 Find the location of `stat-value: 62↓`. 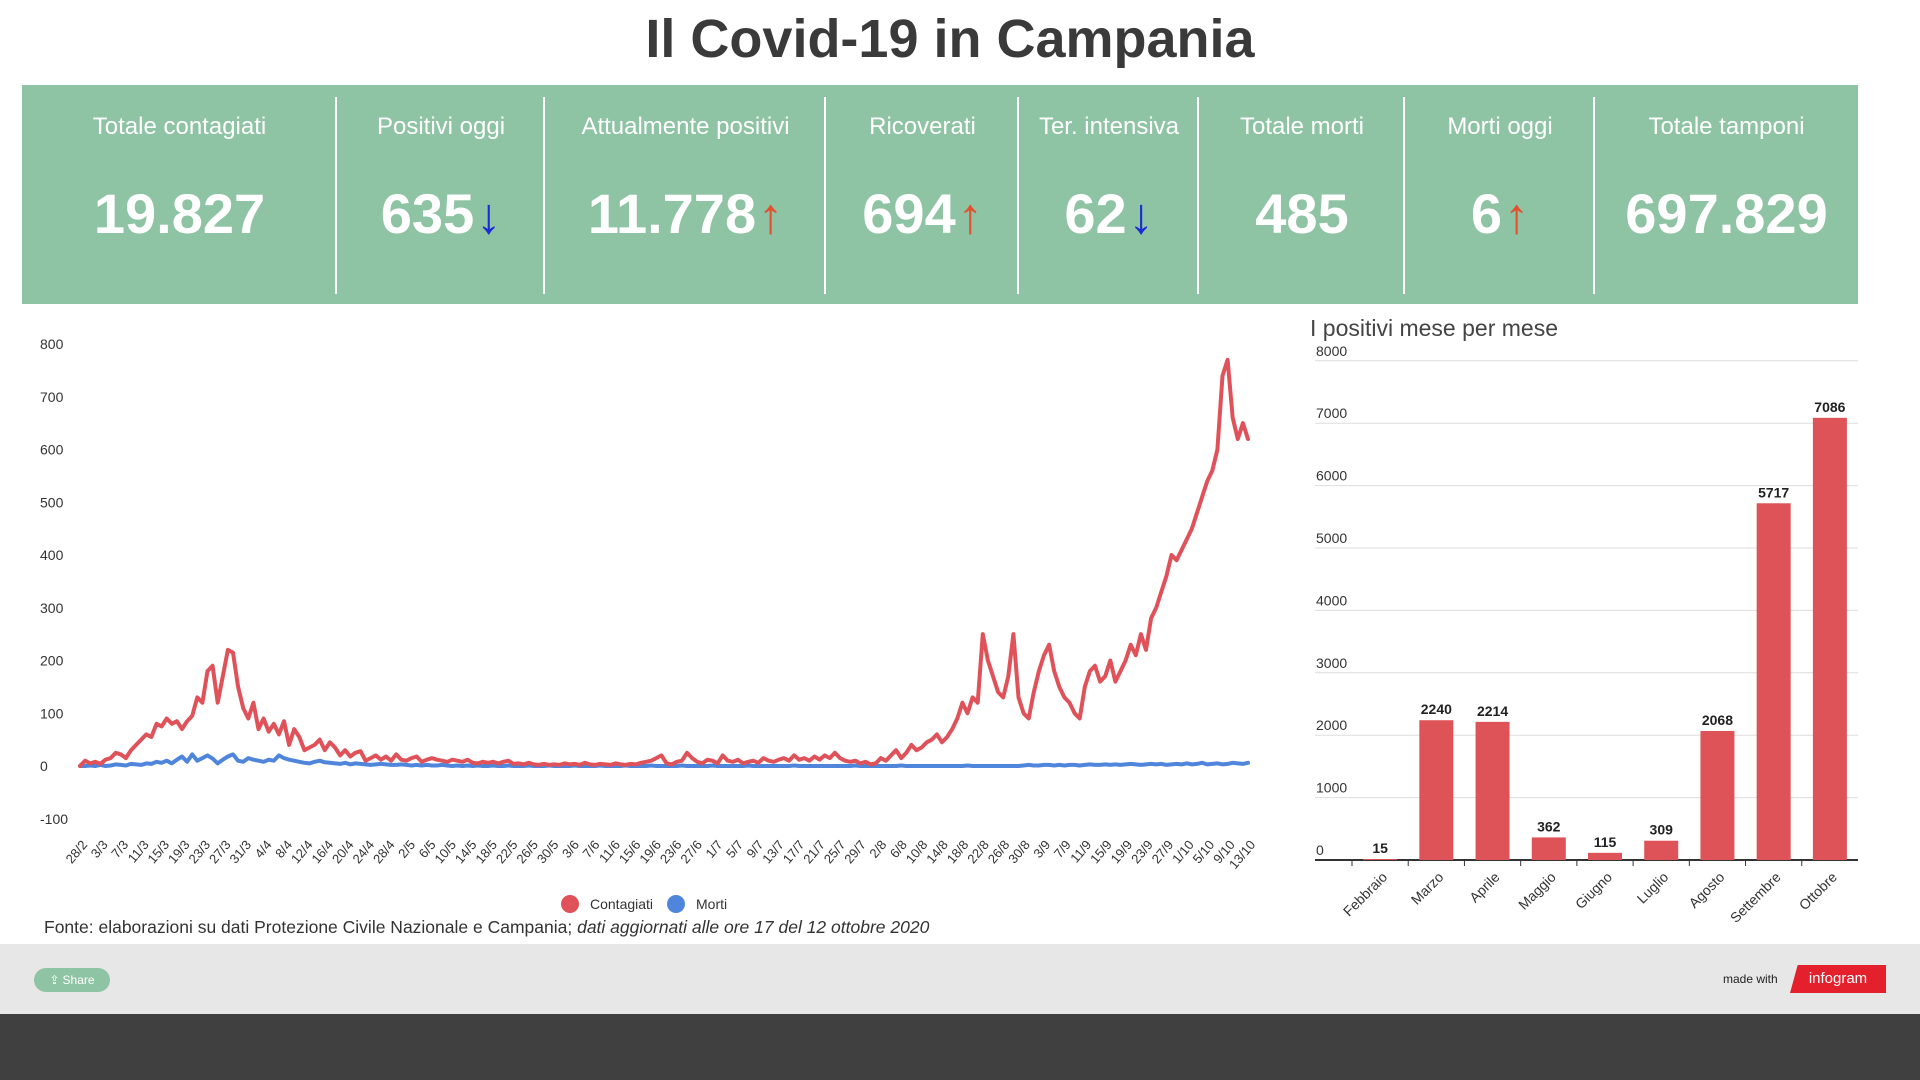

stat-value: 62↓ is located at coordinates (1109, 213).